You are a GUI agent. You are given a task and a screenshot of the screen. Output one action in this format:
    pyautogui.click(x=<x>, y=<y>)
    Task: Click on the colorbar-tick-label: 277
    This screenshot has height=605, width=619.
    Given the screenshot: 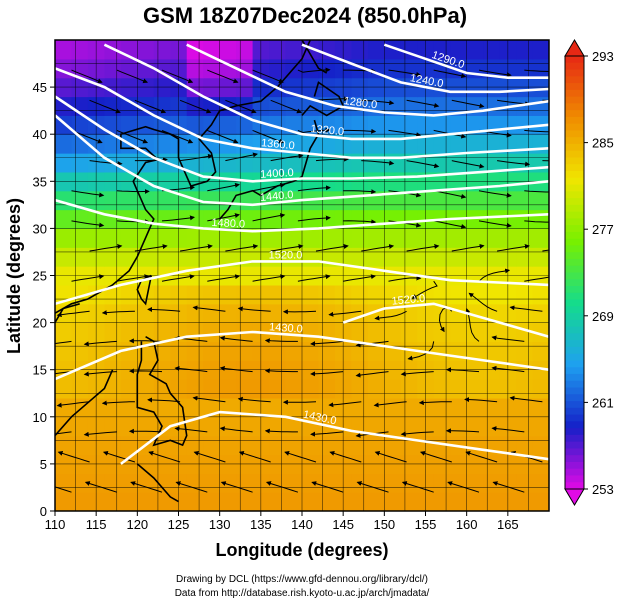 What is the action you would take?
    pyautogui.click(x=603, y=229)
    